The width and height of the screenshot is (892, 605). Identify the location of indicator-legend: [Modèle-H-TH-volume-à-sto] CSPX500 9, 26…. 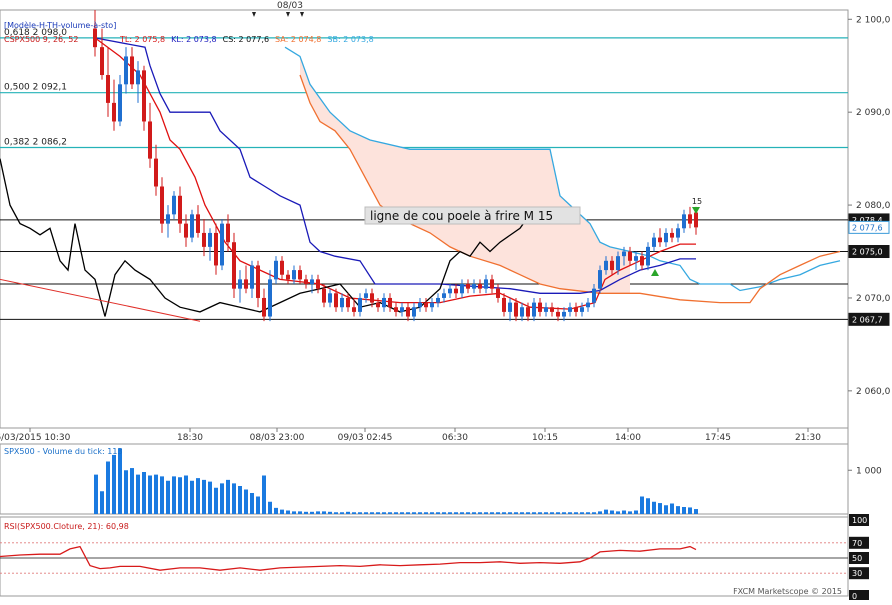
(189, 32).